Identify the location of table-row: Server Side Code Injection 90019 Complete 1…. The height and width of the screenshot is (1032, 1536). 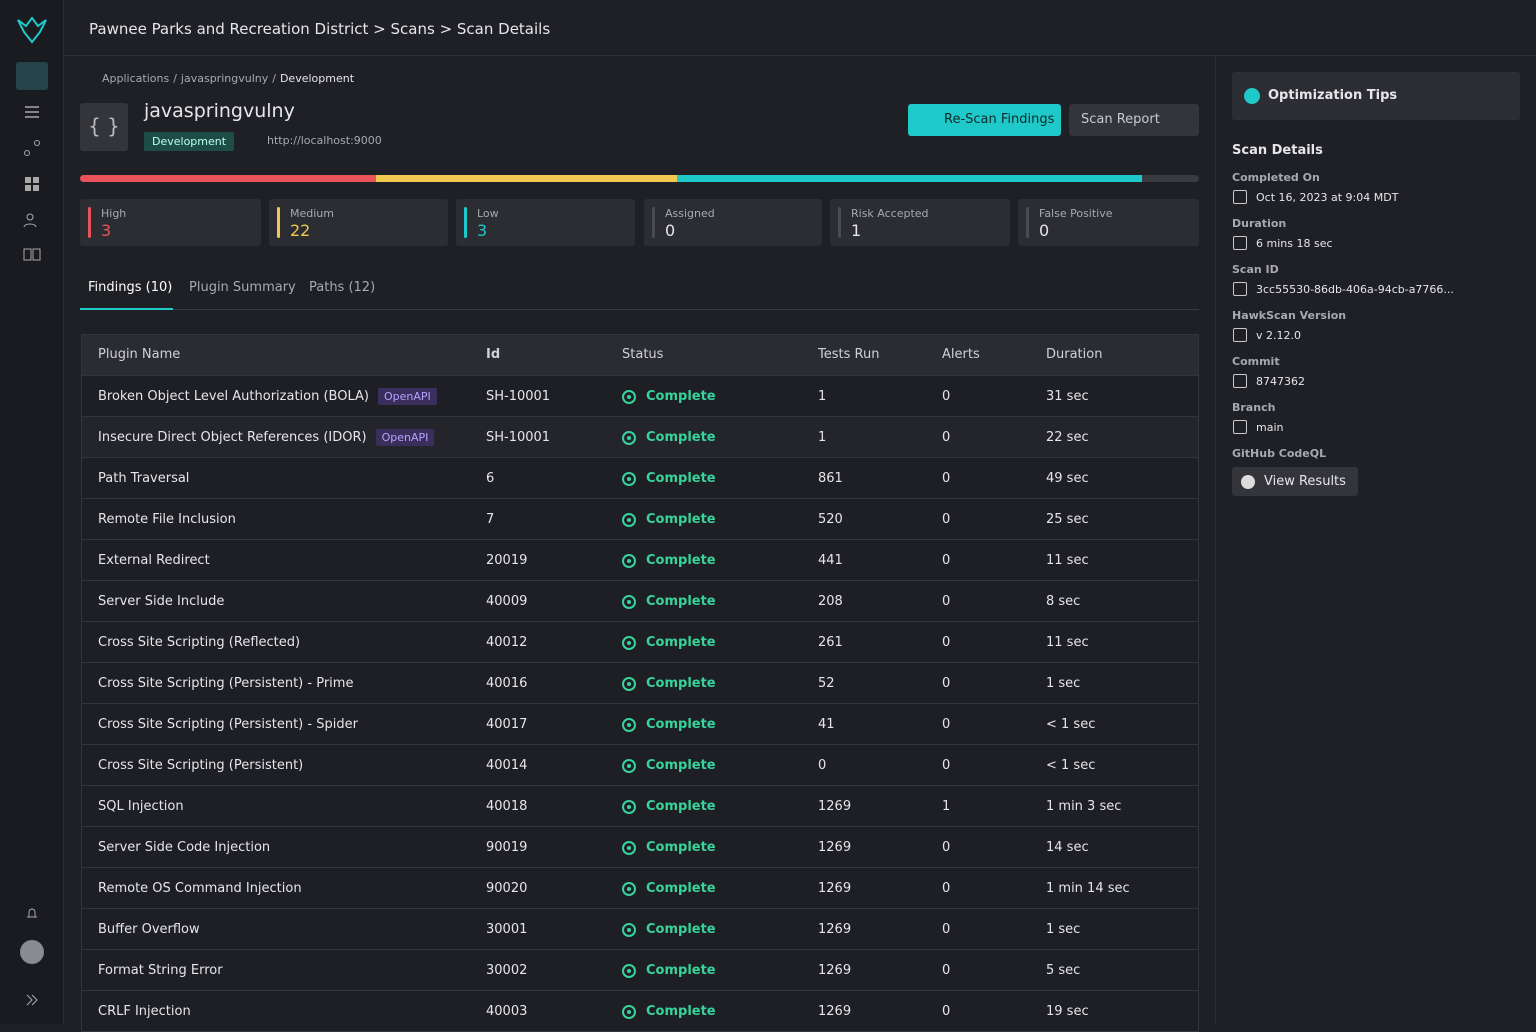
(640, 846).